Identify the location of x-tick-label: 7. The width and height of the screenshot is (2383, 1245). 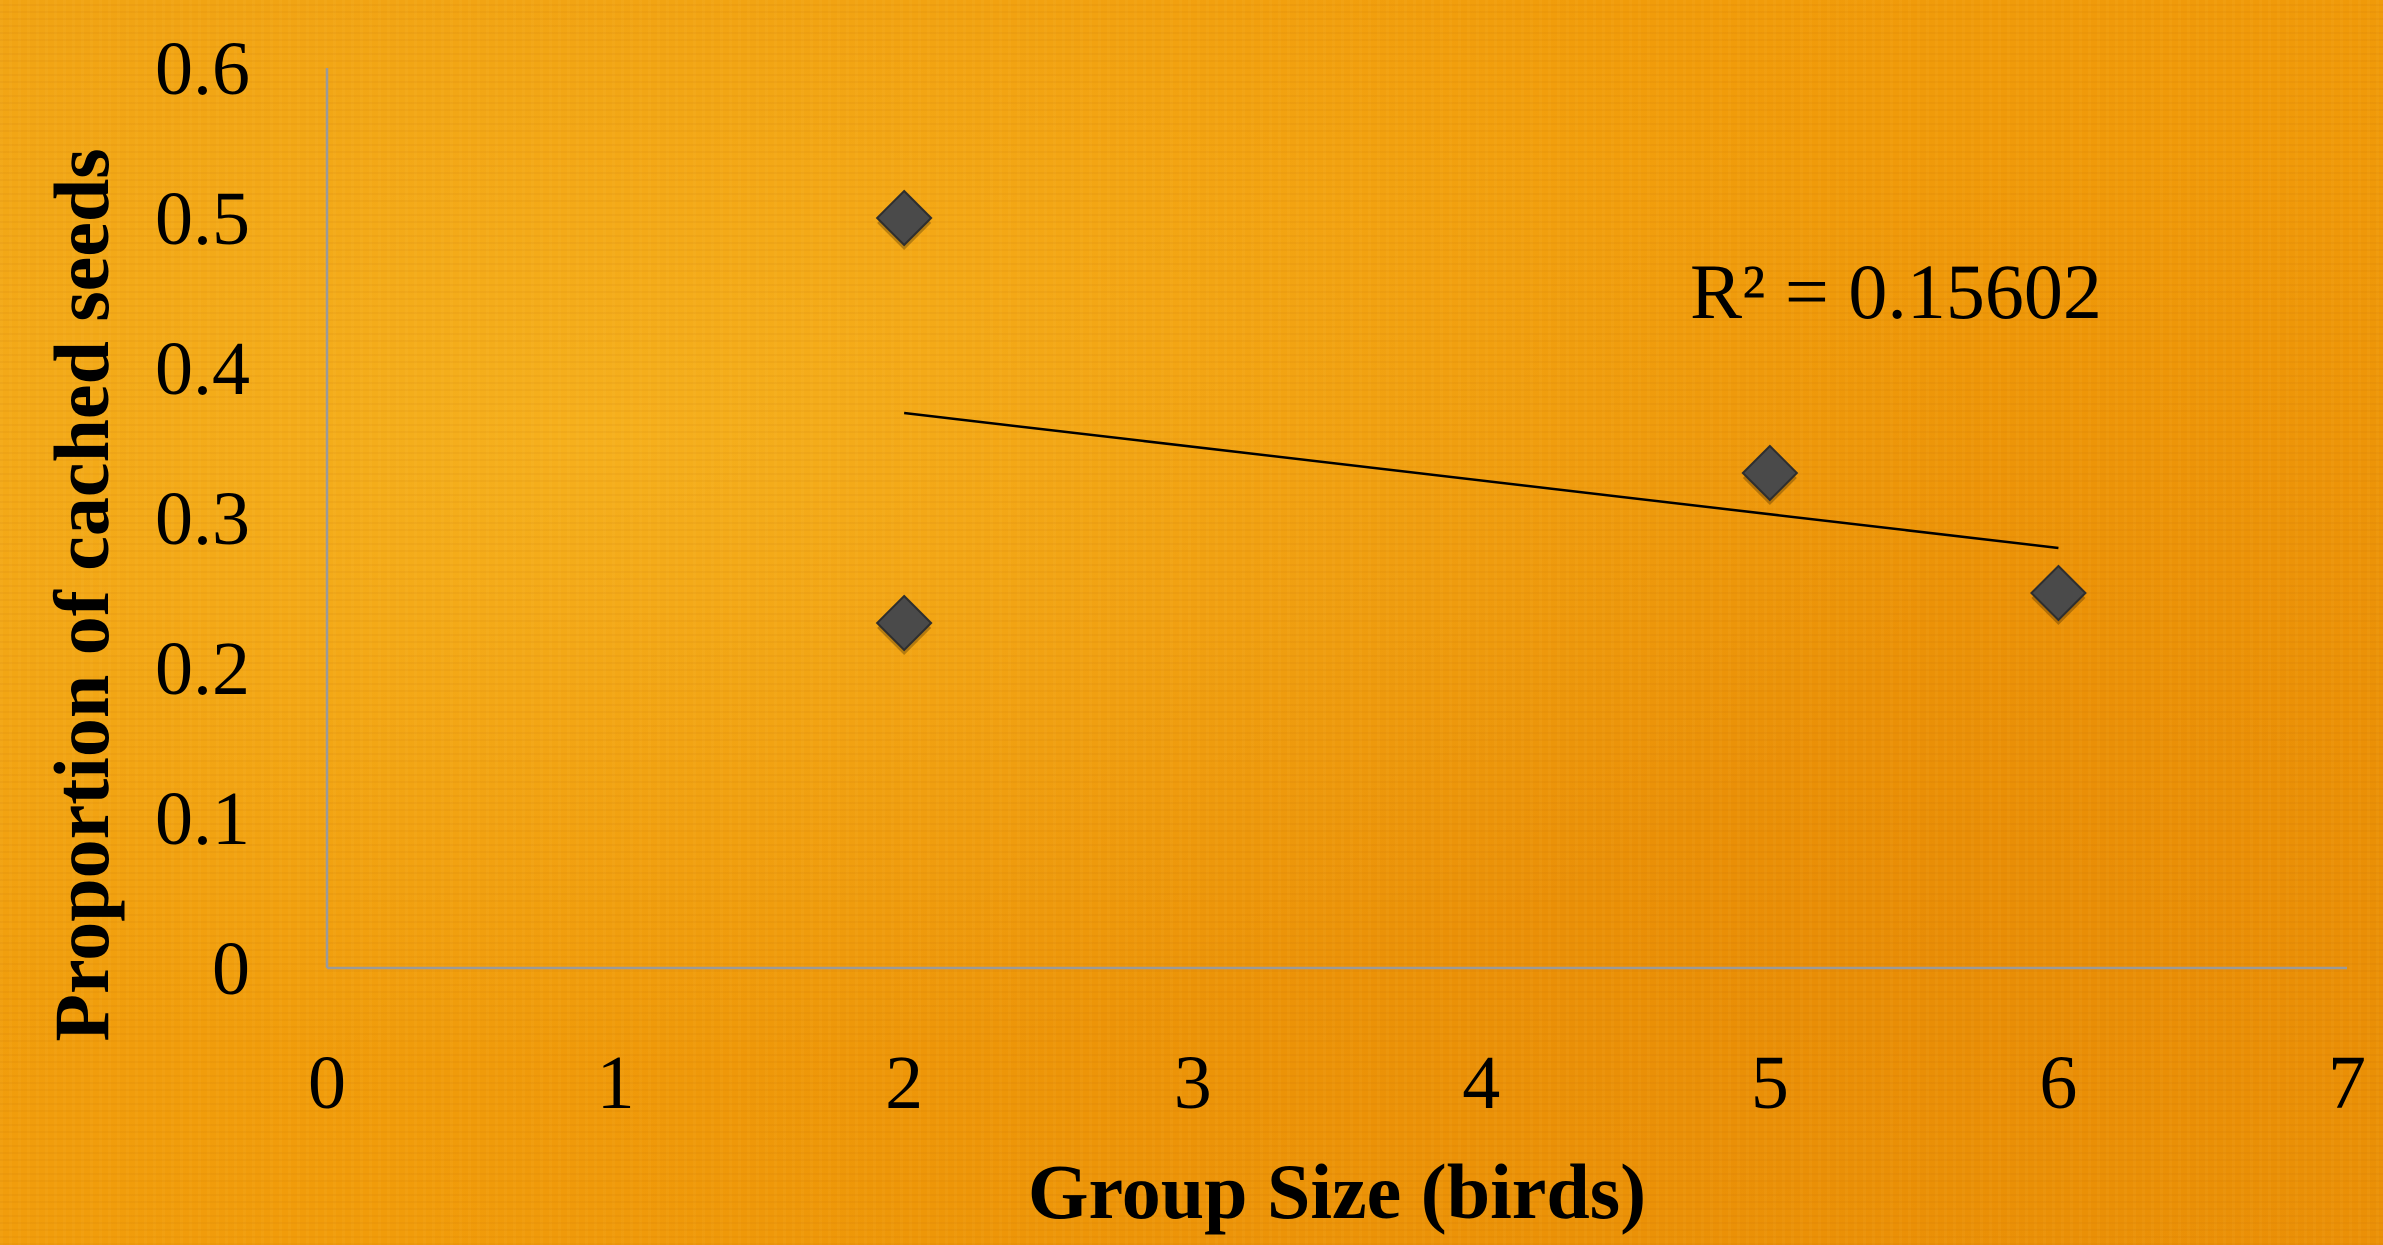
(2347, 1083).